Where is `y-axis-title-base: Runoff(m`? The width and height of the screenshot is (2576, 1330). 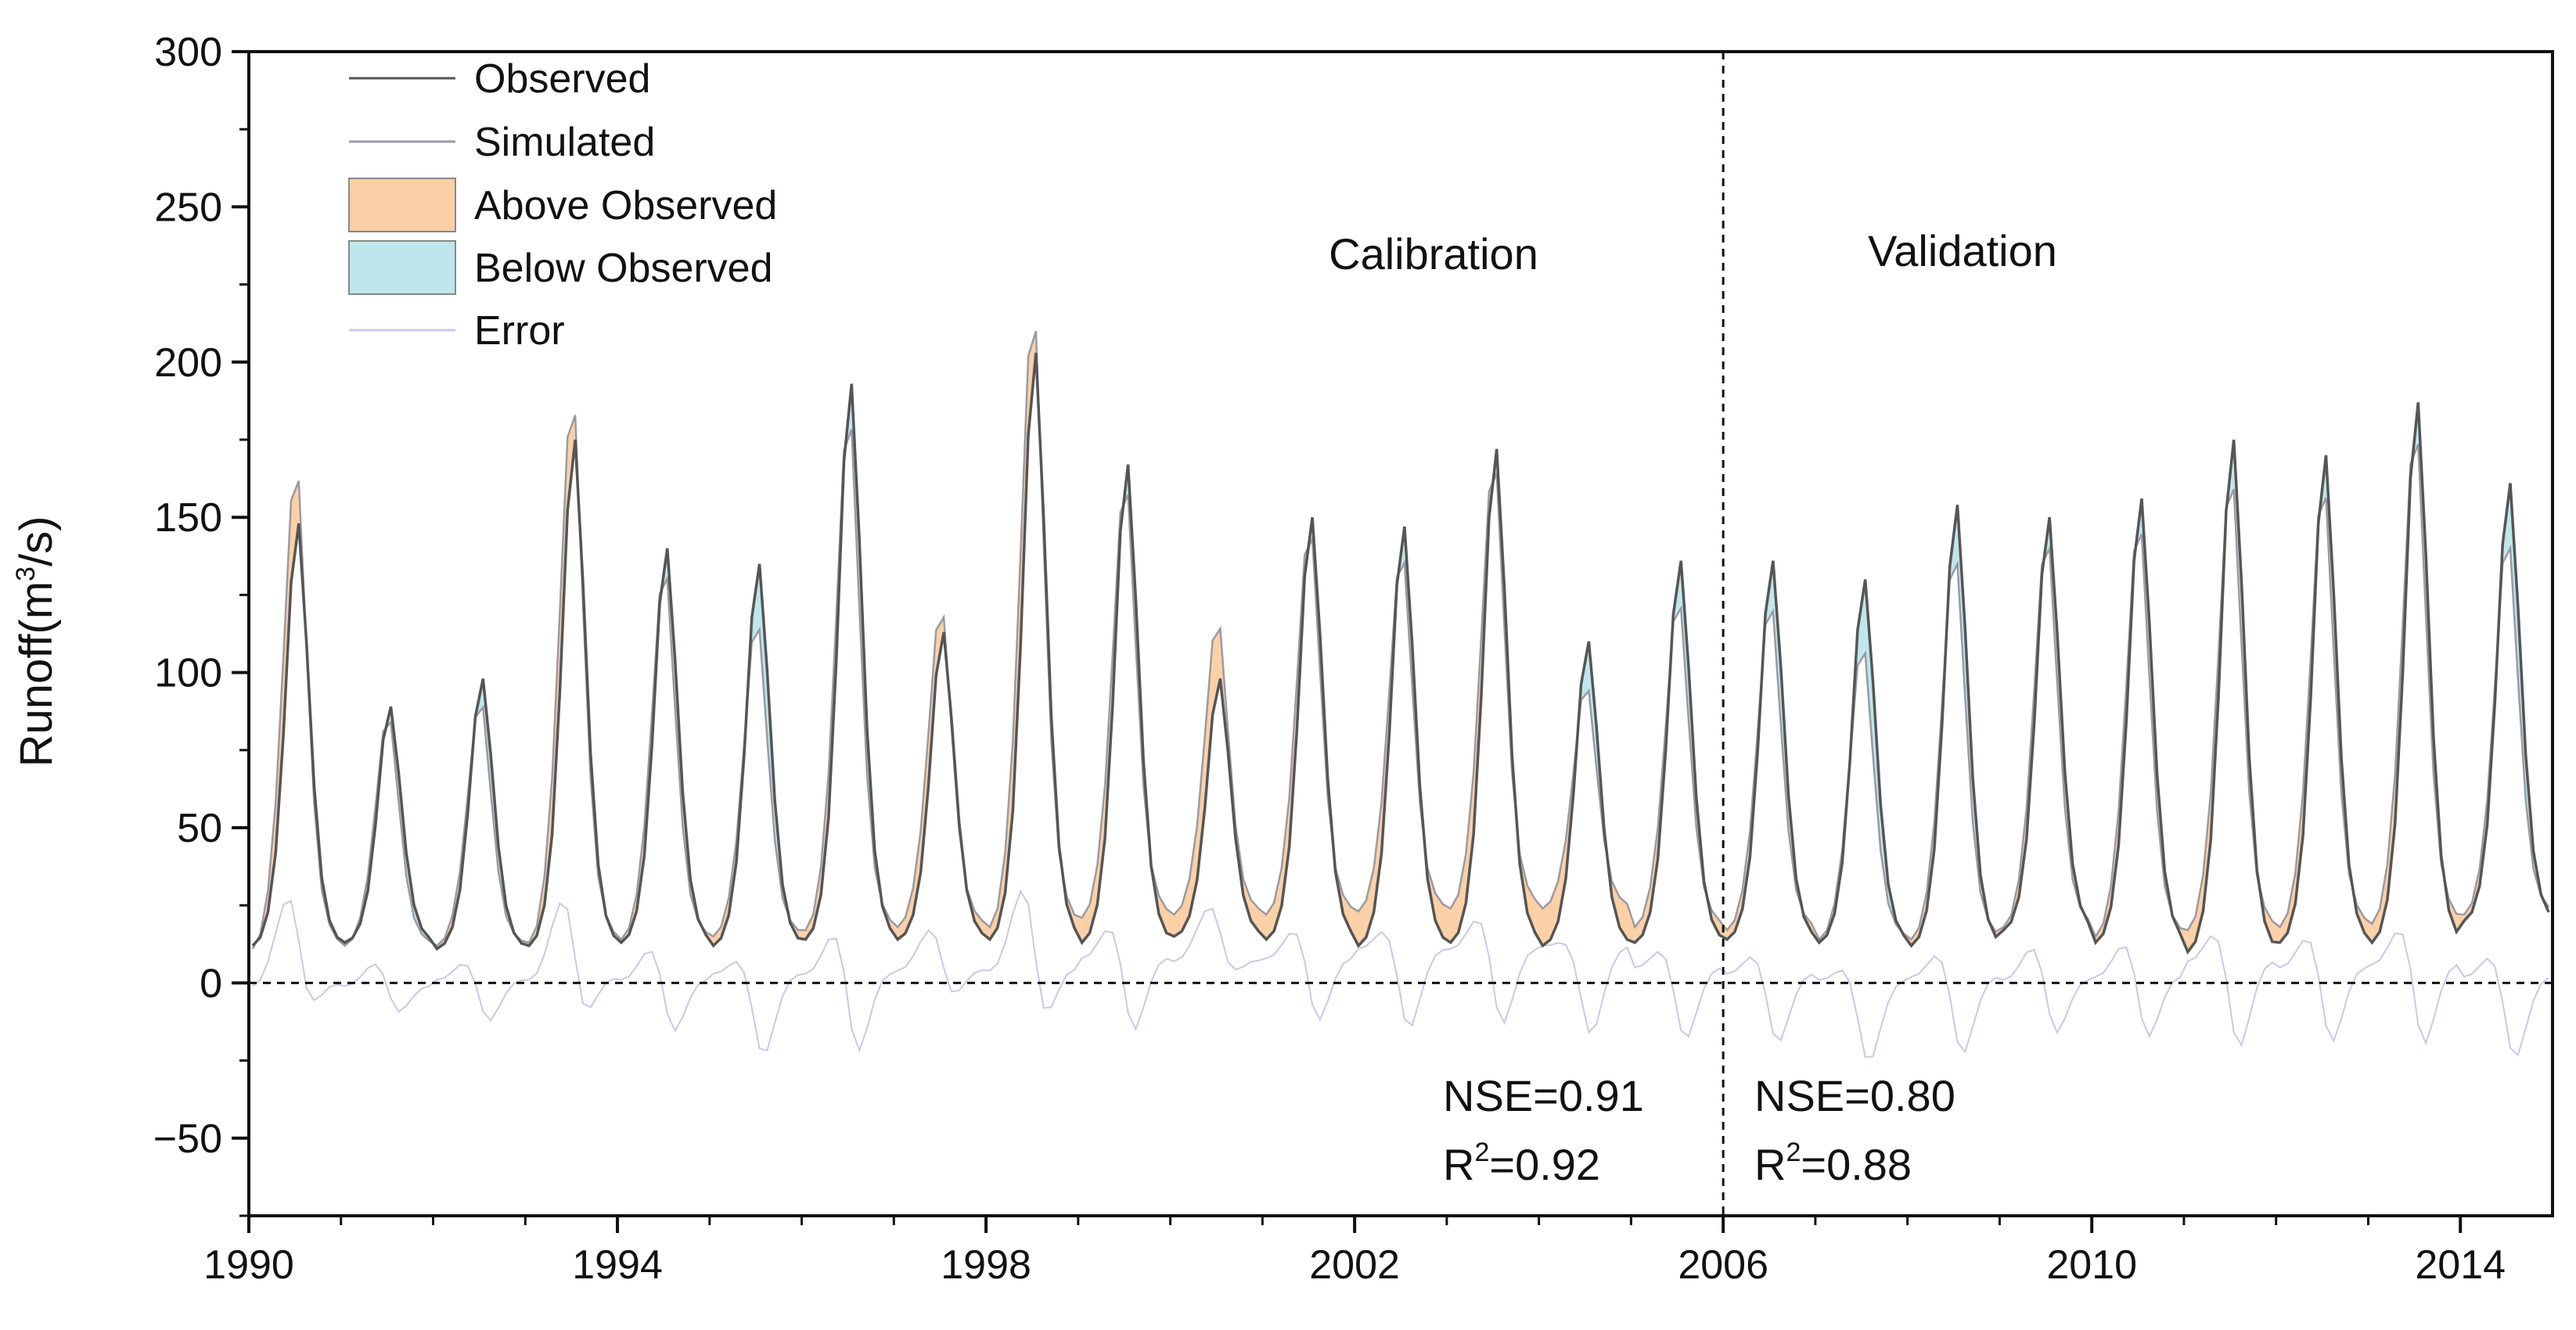
y-axis-title-base: Runoff(m is located at coordinates (37, 674).